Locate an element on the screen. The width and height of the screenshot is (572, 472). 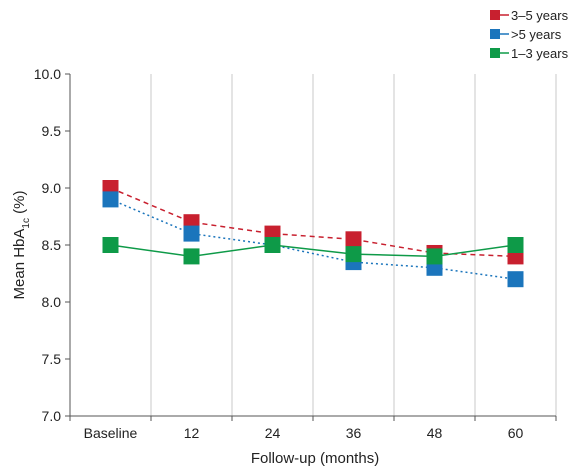
y-axis-ticks: 7.0 7.5 8.0 8.5 9.0 9.5 10.0 is located at coordinates (52, 245).